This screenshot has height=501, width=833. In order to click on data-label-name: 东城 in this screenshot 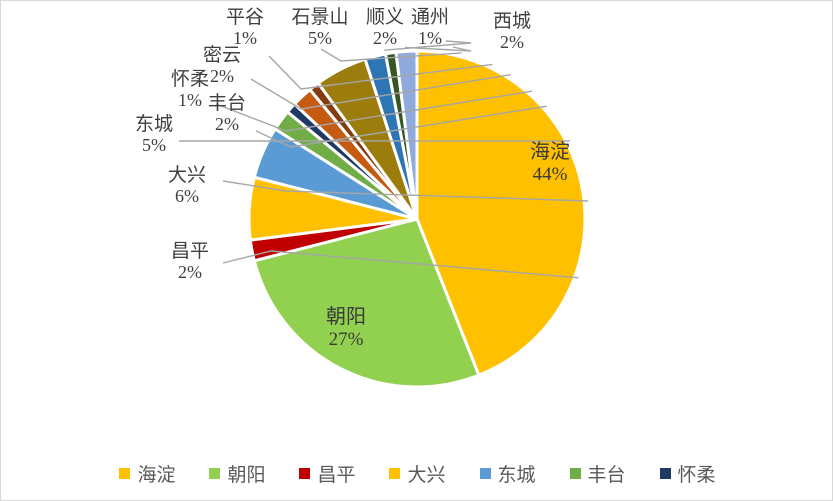, I will do `click(153, 124)`.